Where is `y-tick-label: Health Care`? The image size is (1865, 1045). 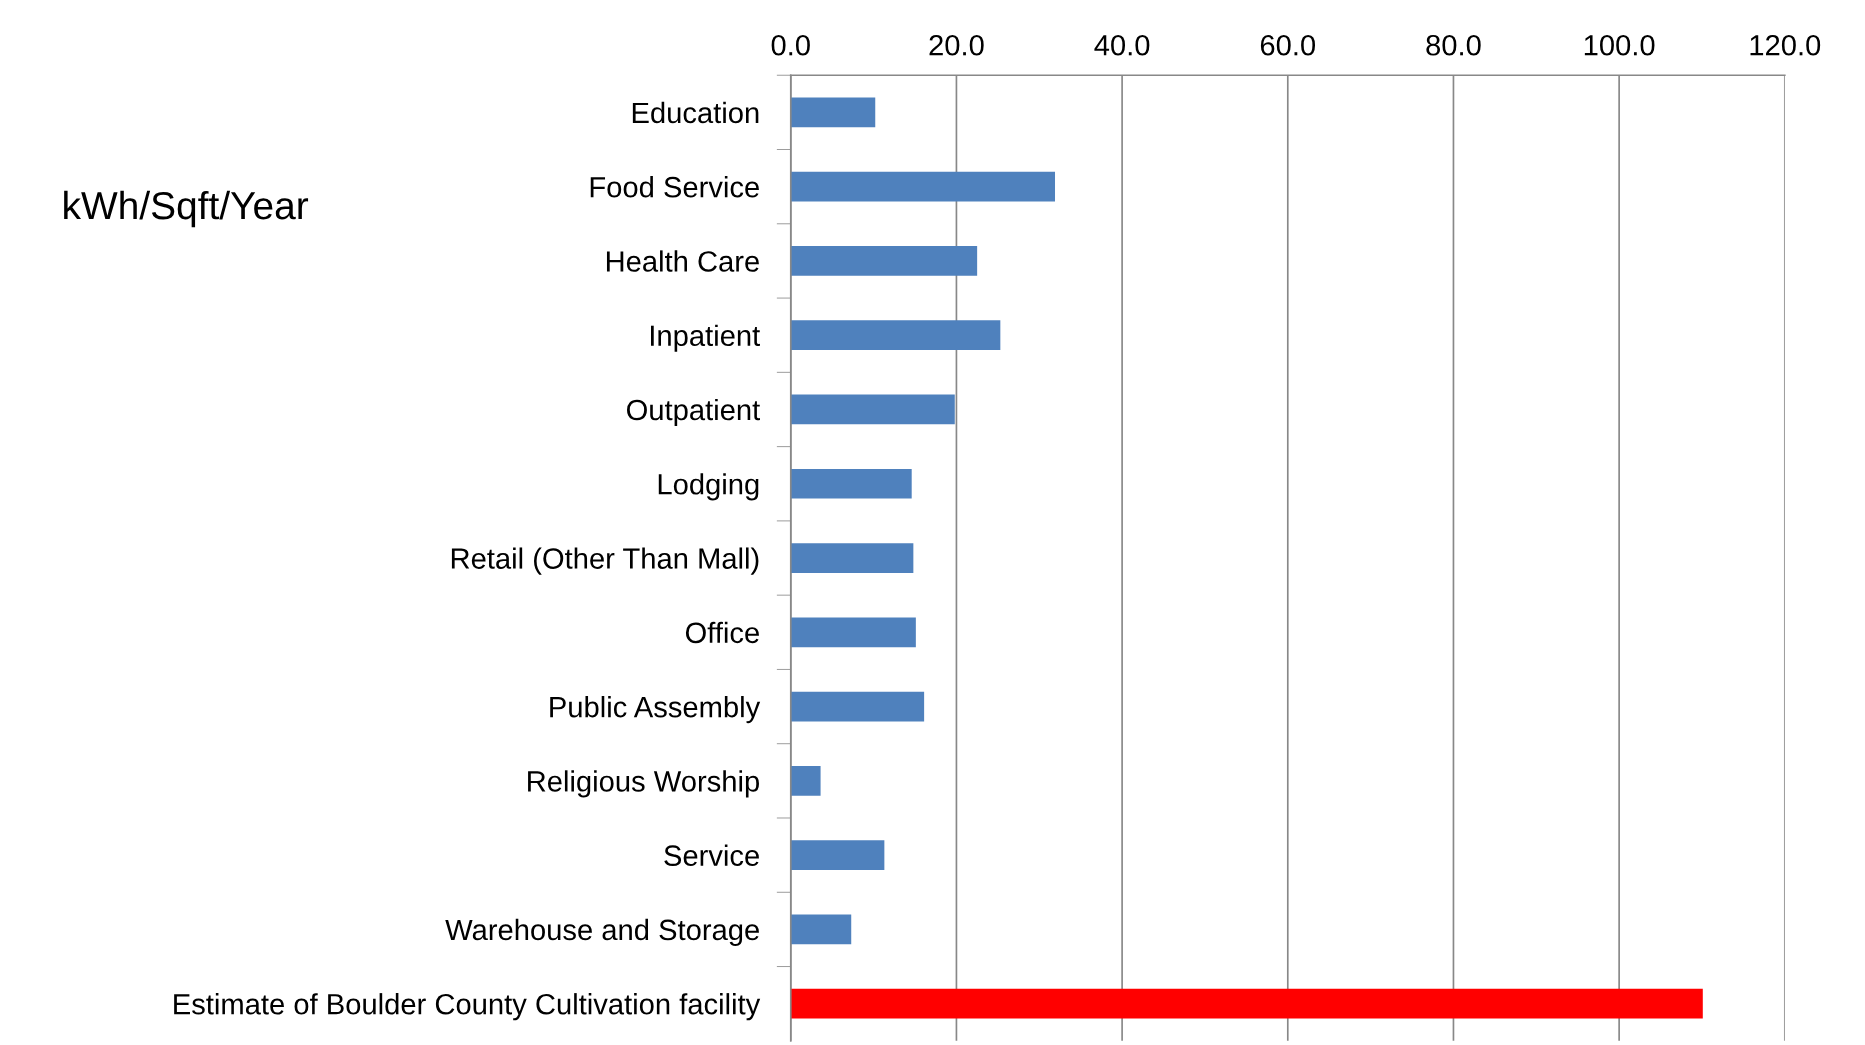
y-tick-label: Health Care is located at coordinates (682, 261).